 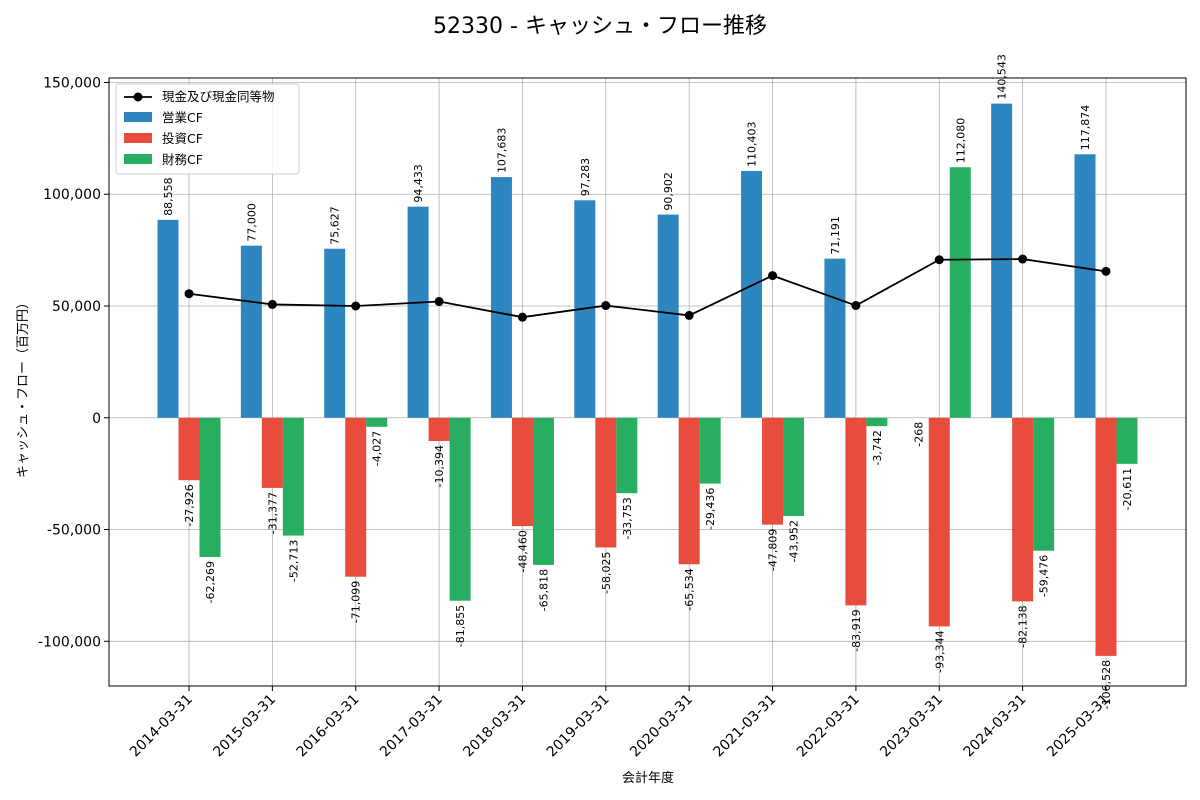 I want to click on bar-投資CF-2021-03-31, so click(x=773, y=471).